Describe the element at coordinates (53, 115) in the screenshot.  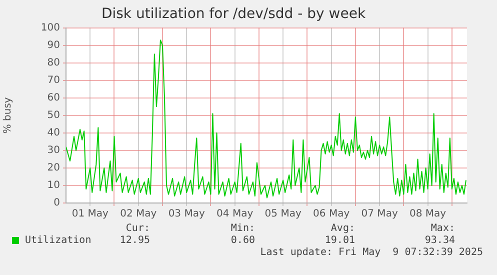
I see `y-tick-label: 50` at that location.